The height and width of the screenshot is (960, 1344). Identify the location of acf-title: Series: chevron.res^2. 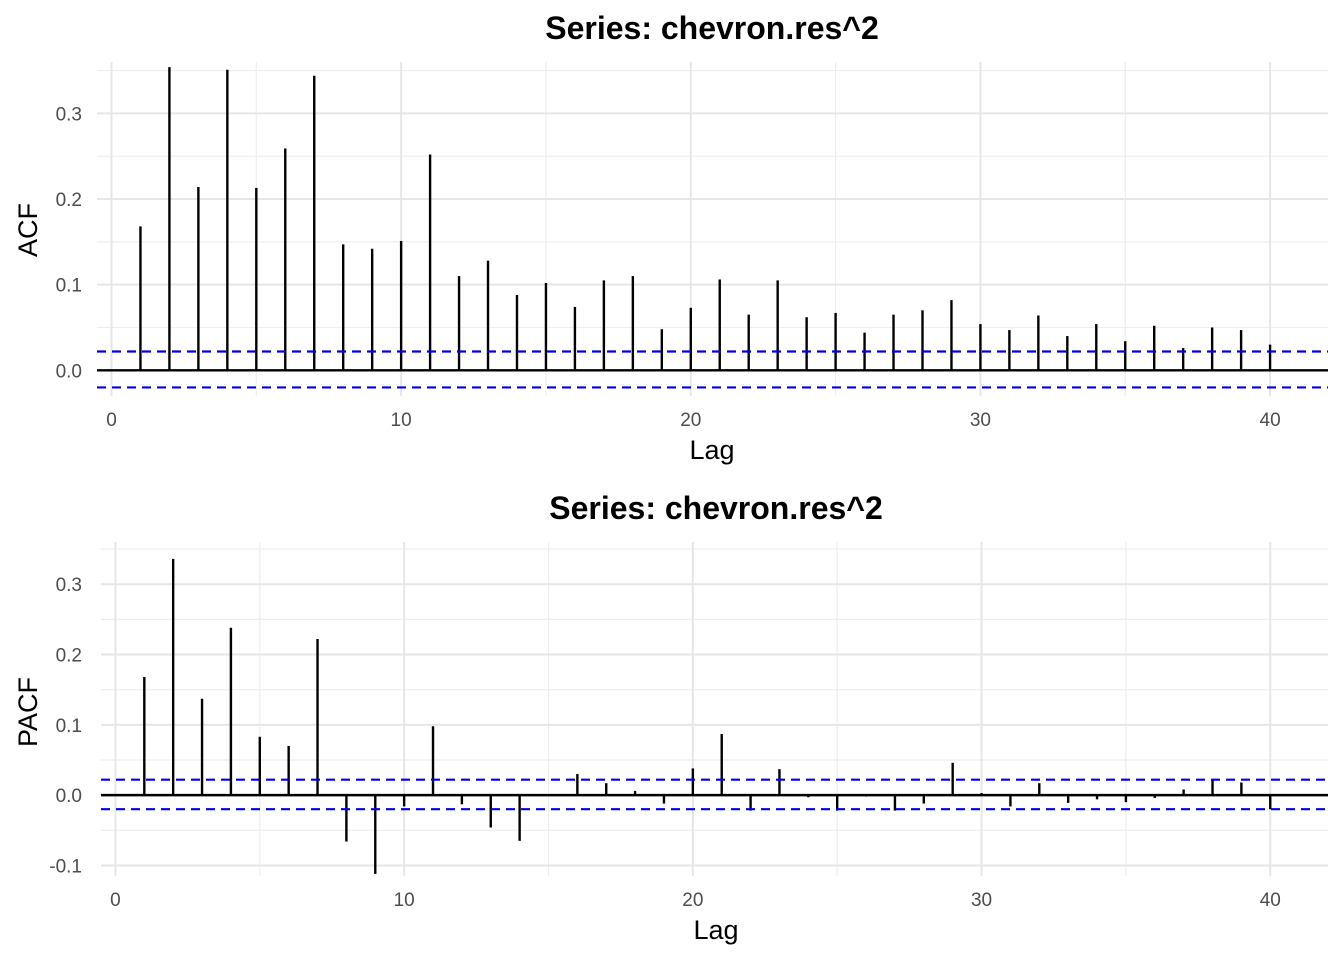
(712, 28).